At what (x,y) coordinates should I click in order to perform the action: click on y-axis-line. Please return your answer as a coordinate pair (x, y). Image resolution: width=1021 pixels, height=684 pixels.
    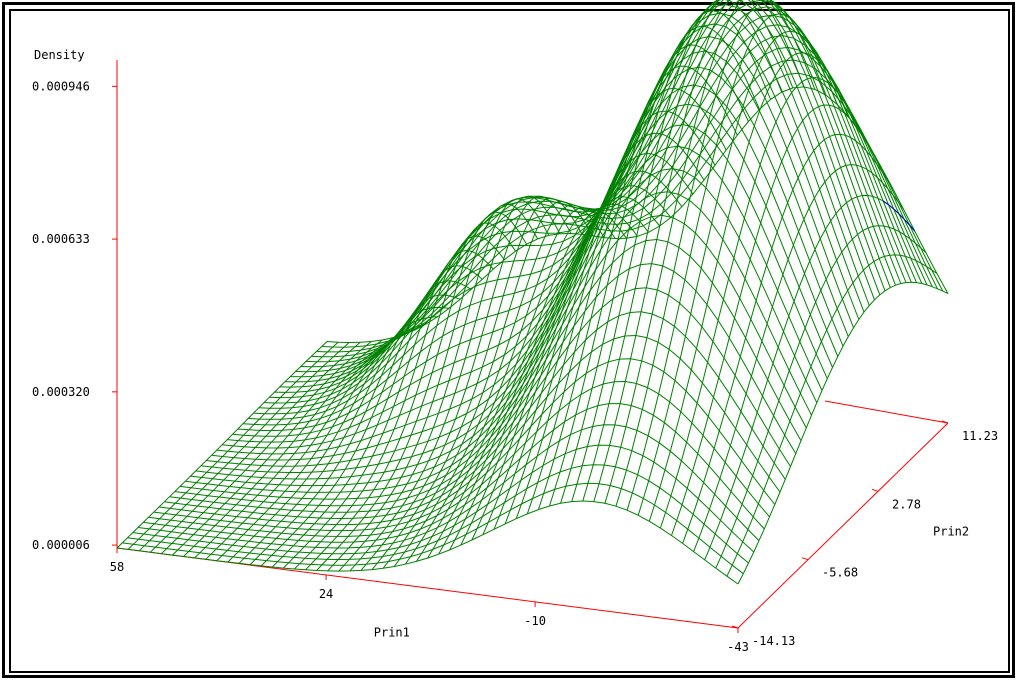
    Looking at the image, I should click on (843, 525).